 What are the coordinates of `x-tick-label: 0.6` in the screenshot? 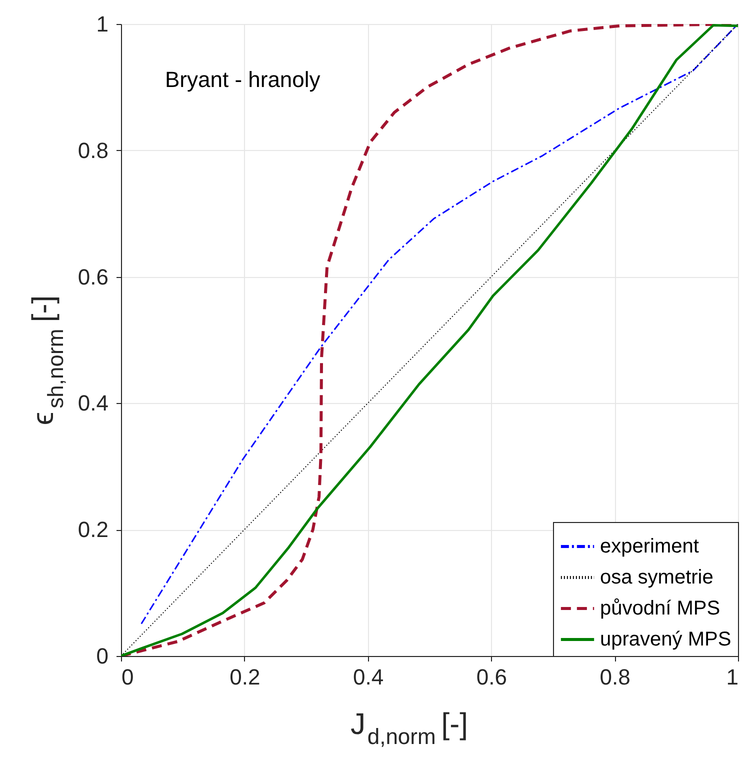 It's located at (491, 677).